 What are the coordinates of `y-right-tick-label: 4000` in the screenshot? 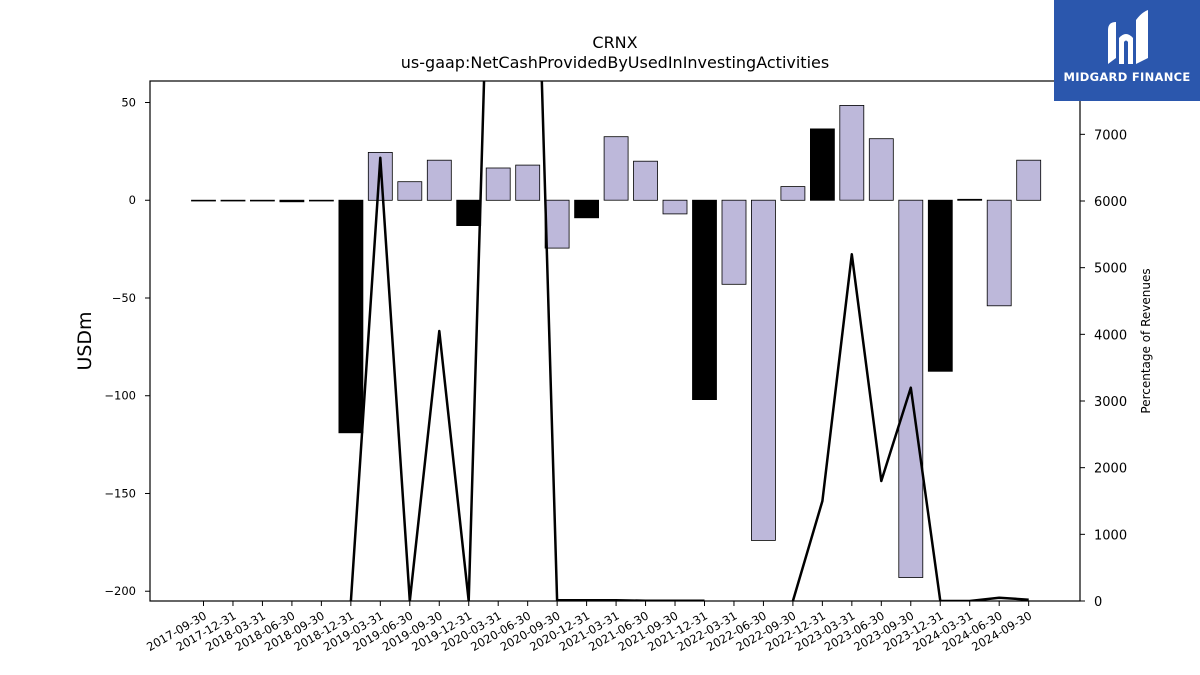 It's located at (1110, 335).